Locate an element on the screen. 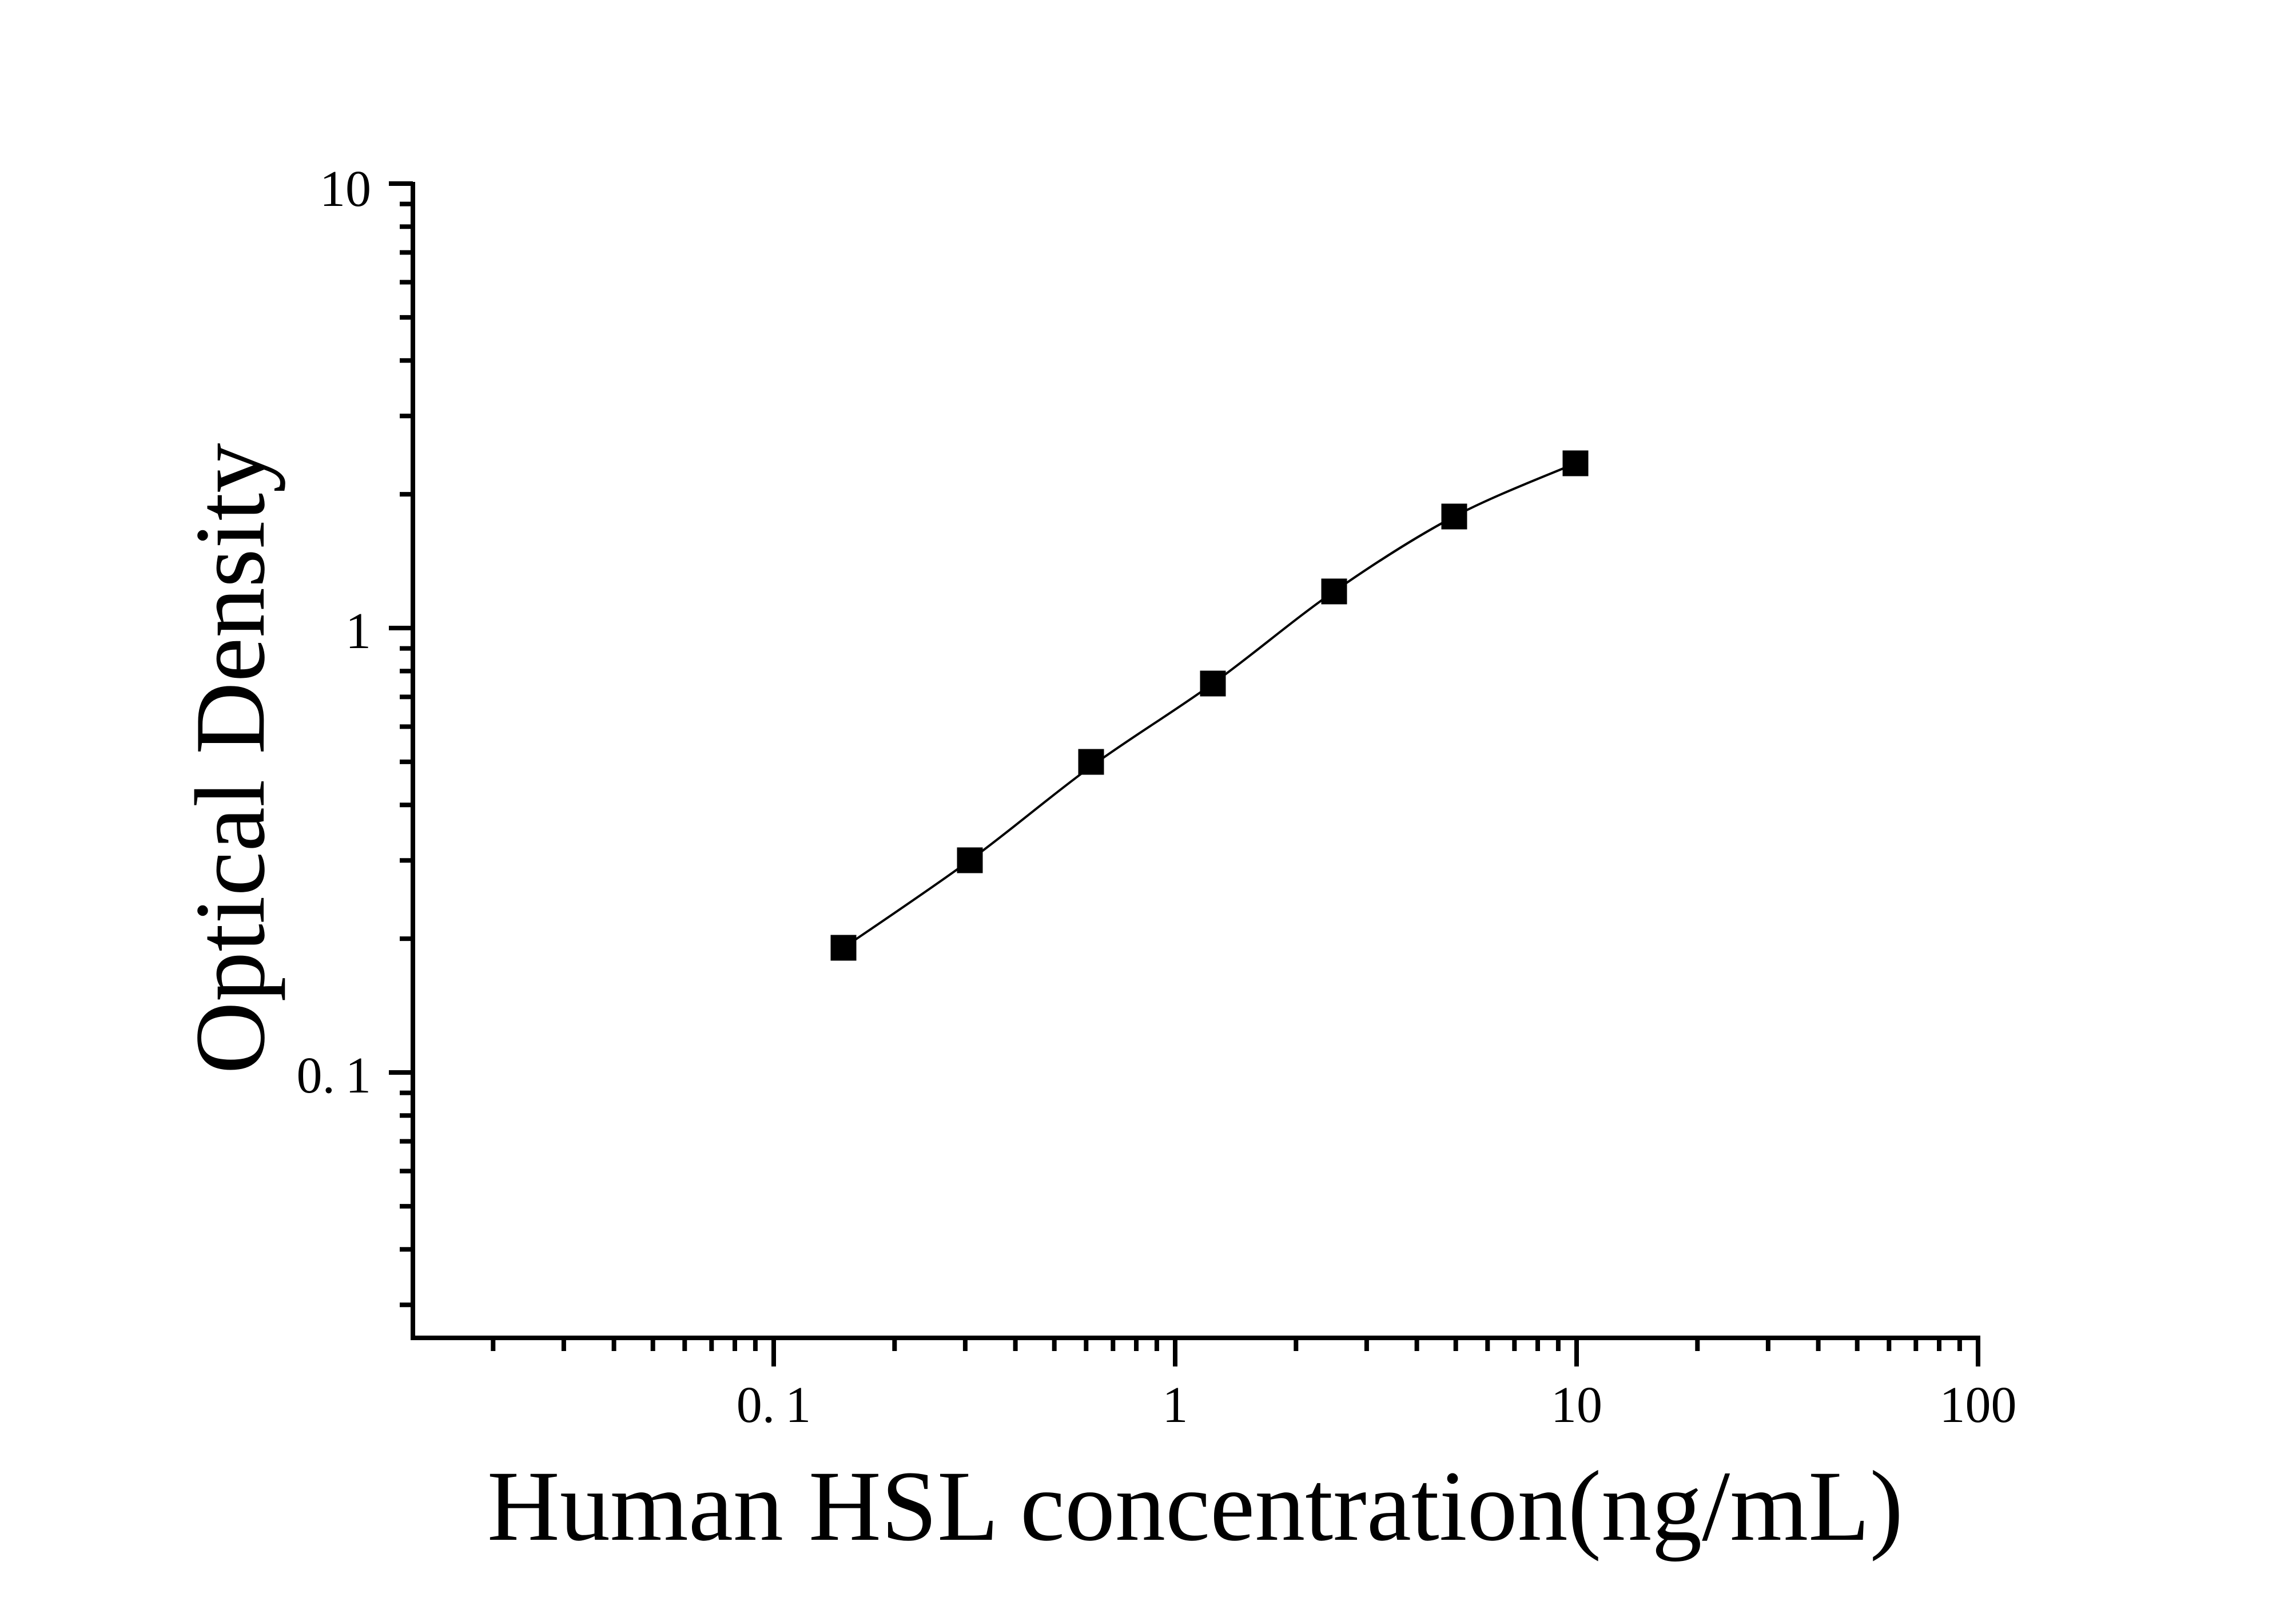 This screenshot has width=2296, height=1605. svg-text: Optical Density is located at coordinates (230, 758).